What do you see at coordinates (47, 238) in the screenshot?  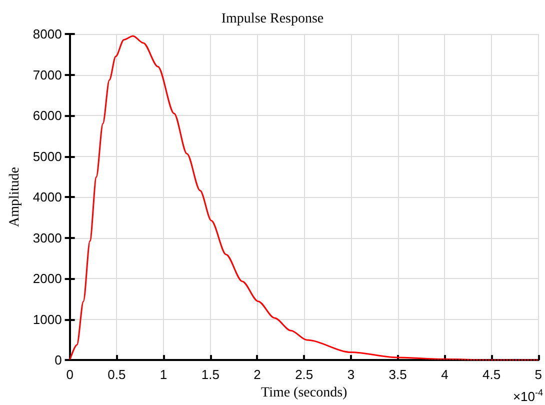 I see `y-tick-label: 3000` at bounding box center [47, 238].